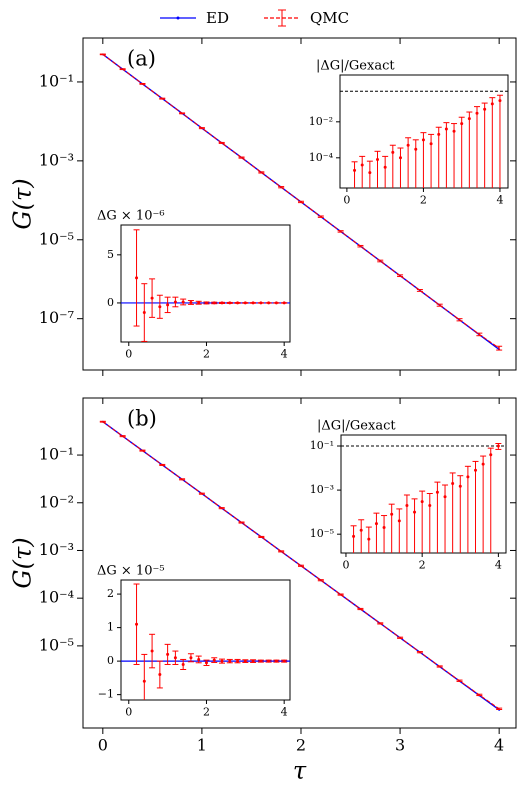 Image resolution: width=523 pixels, height=792 pixels. I want to click on legend: ED QMC, so click(254, 18).